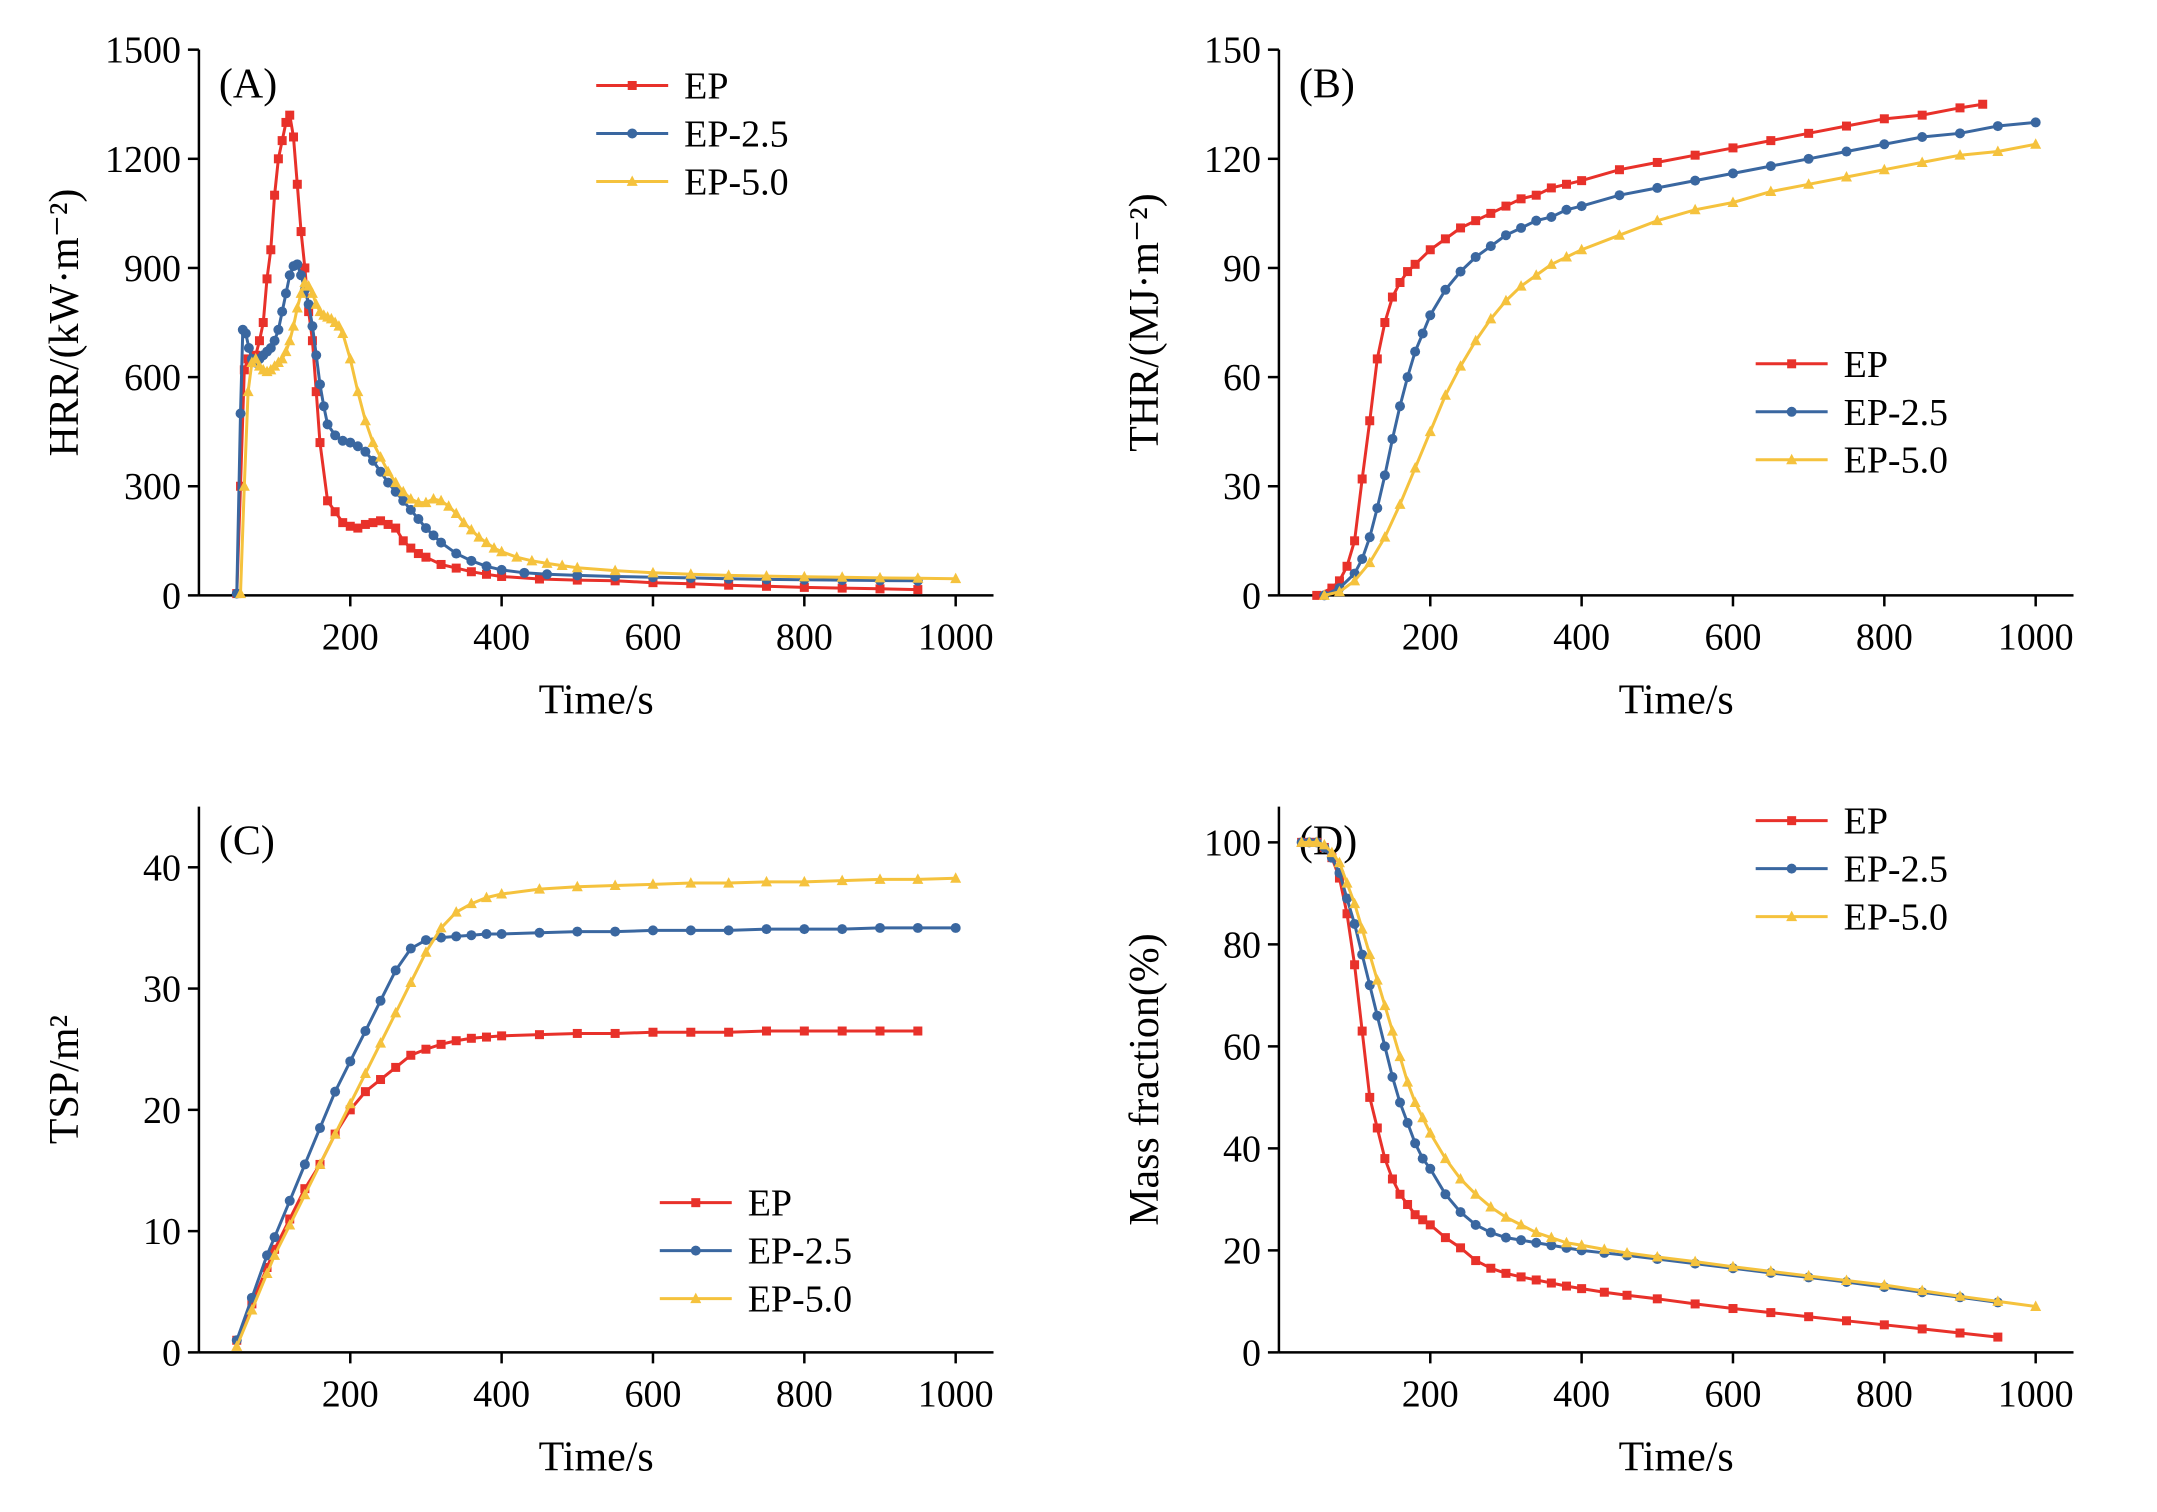 This screenshot has width=2157, height=1512. Describe the element at coordinates (143, 51) in the screenshot. I see `svg-text: 1500` at that location.